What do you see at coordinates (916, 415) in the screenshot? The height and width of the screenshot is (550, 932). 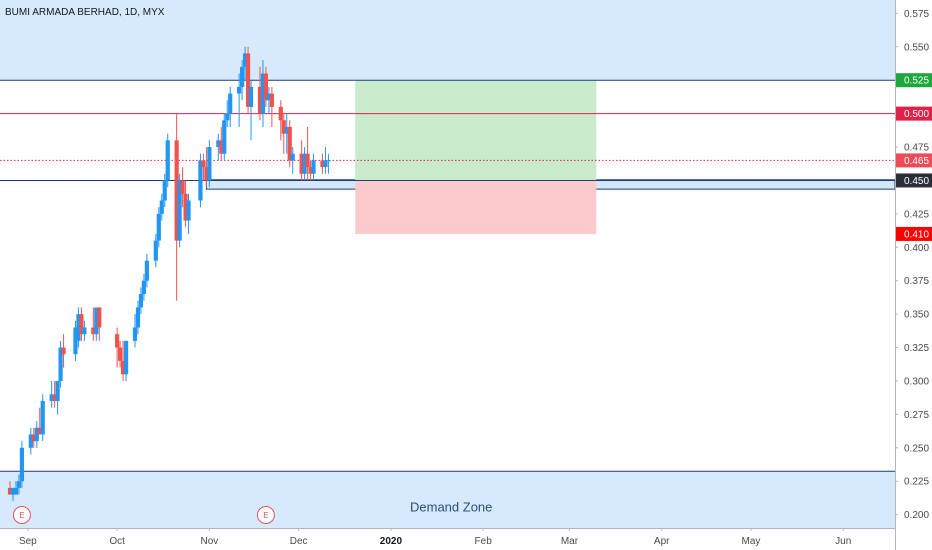 I see `price-tick-label: 0.275` at bounding box center [916, 415].